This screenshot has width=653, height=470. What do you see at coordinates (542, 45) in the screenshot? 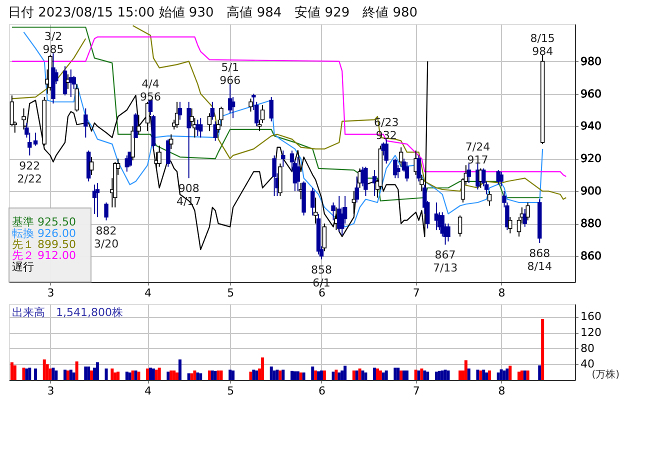
I see `annotation: 8/15 984` at bounding box center [542, 45].